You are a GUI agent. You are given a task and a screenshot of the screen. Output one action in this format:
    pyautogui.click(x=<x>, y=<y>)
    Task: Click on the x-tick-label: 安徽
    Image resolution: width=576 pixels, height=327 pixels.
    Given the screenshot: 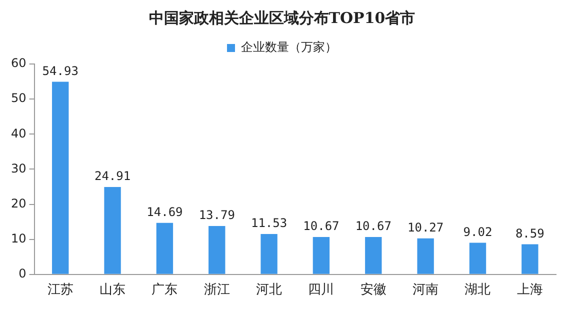 What is the action you would take?
    pyautogui.click(x=373, y=290)
    